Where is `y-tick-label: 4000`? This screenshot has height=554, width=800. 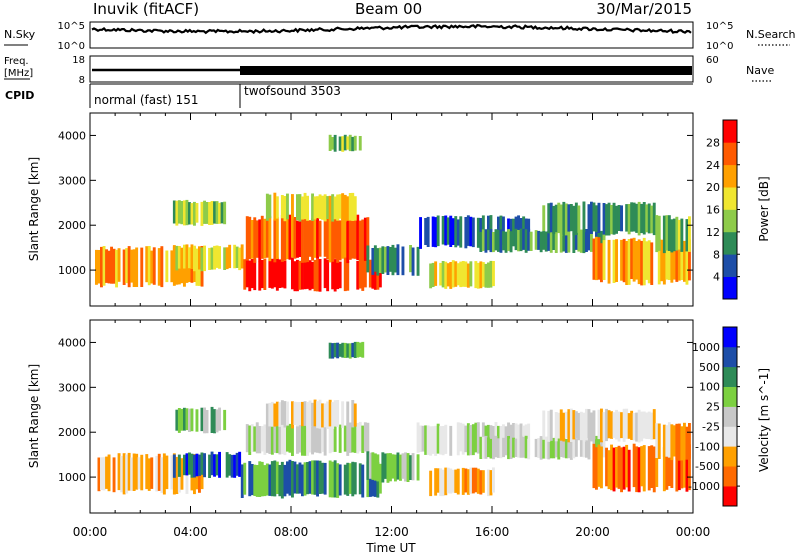
y-tick-label: 4000 is located at coordinates (72, 135).